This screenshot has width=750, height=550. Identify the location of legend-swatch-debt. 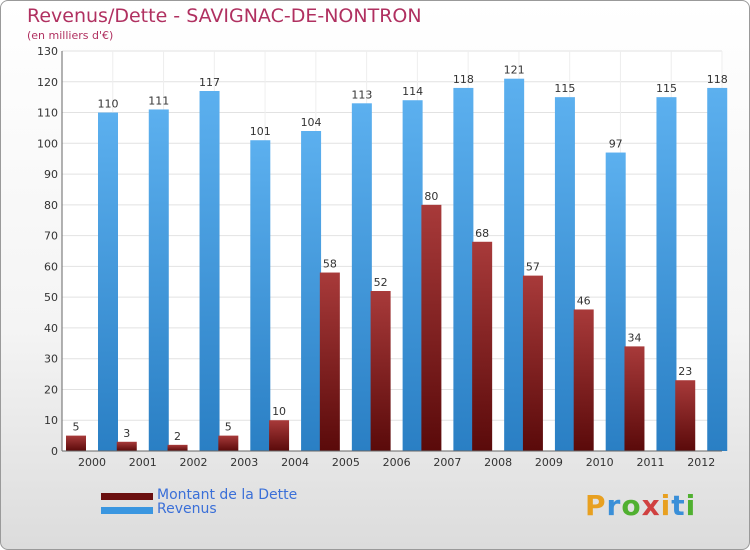
(127, 496).